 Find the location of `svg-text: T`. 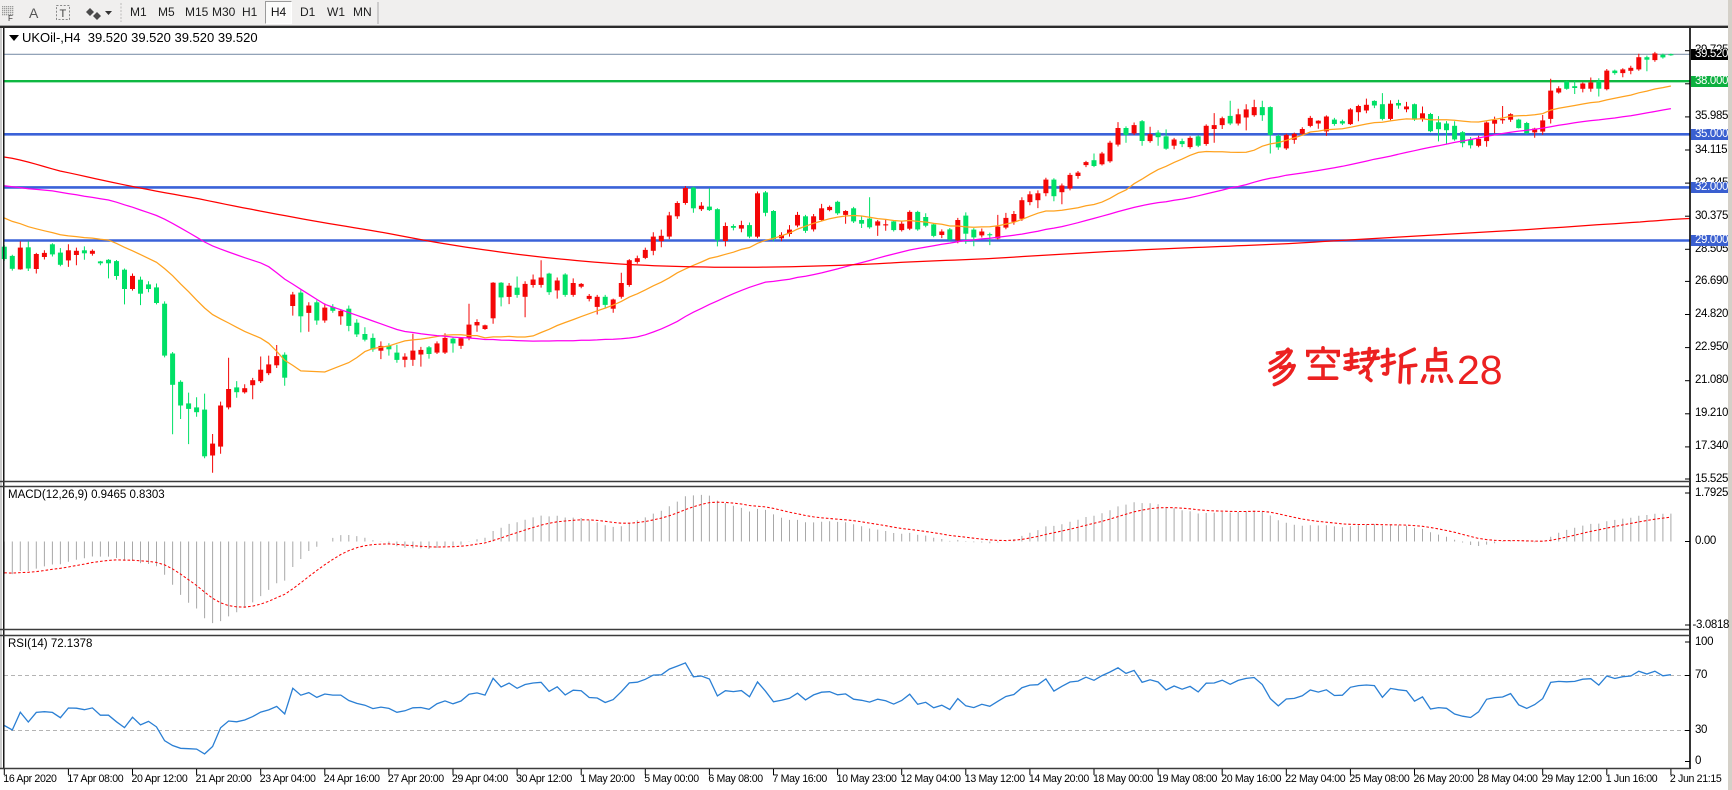

svg-text: T is located at coordinates (63, 14).